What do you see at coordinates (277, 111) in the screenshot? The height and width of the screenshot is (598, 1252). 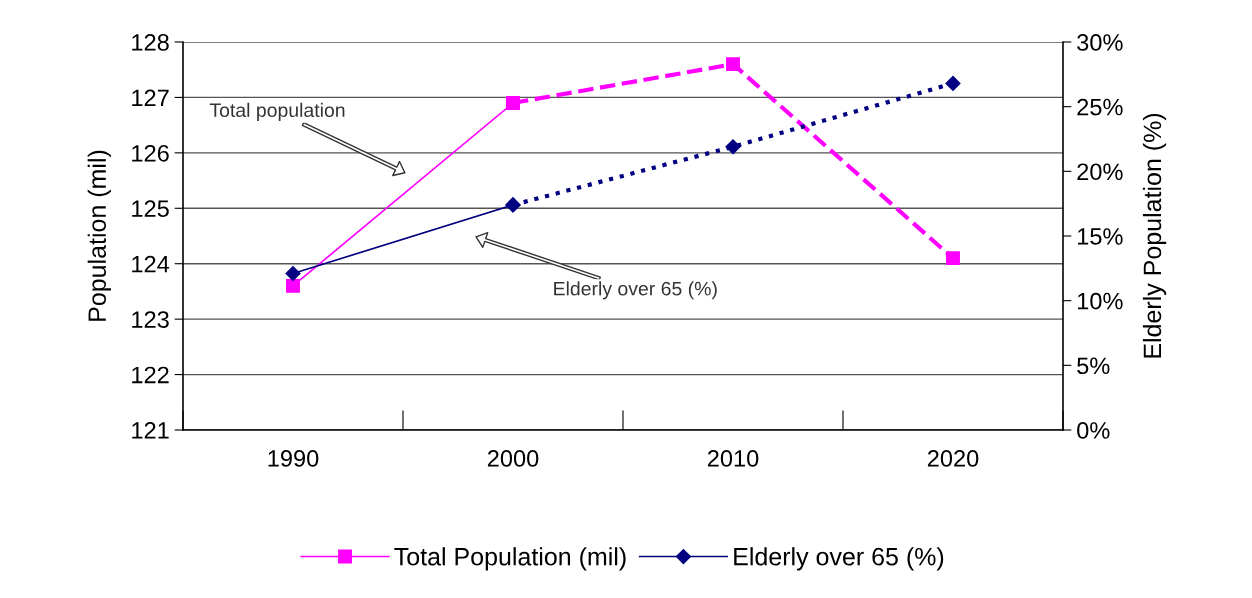 I see `annotation: Total population` at bounding box center [277, 111].